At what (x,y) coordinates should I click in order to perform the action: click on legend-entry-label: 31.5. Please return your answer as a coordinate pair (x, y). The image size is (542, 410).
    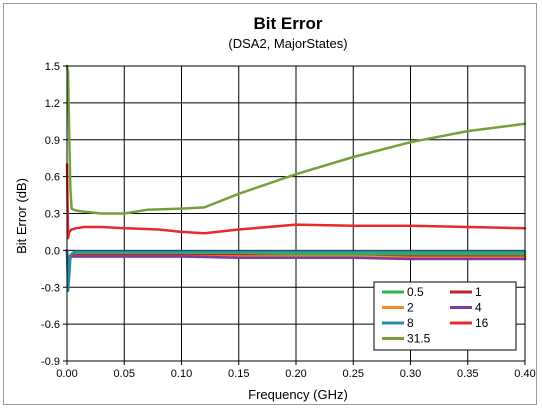
    Looking at the image, I should click on (419, 339).